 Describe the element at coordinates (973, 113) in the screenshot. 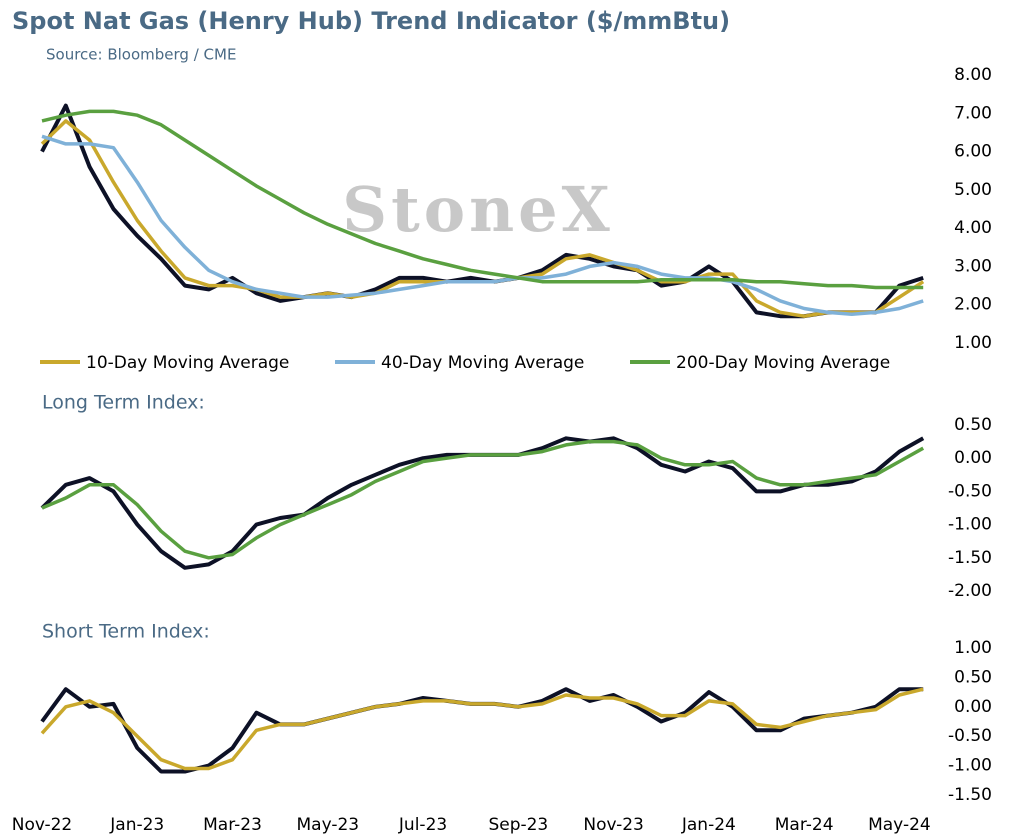

I see `y-tick-label: 7.00` at that location.